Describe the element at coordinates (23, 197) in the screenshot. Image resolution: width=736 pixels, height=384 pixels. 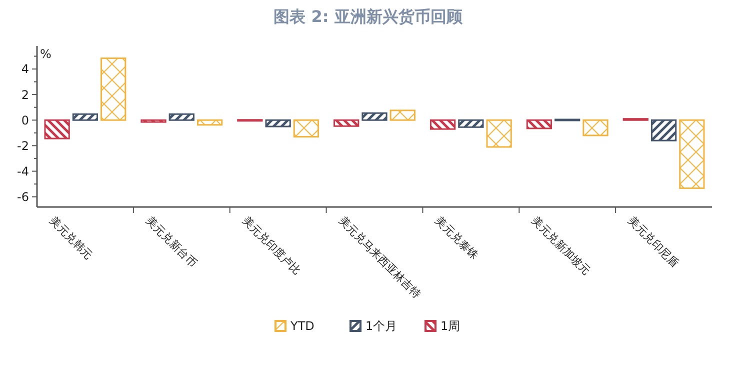
I see `y-tick-label: -6` at that location.